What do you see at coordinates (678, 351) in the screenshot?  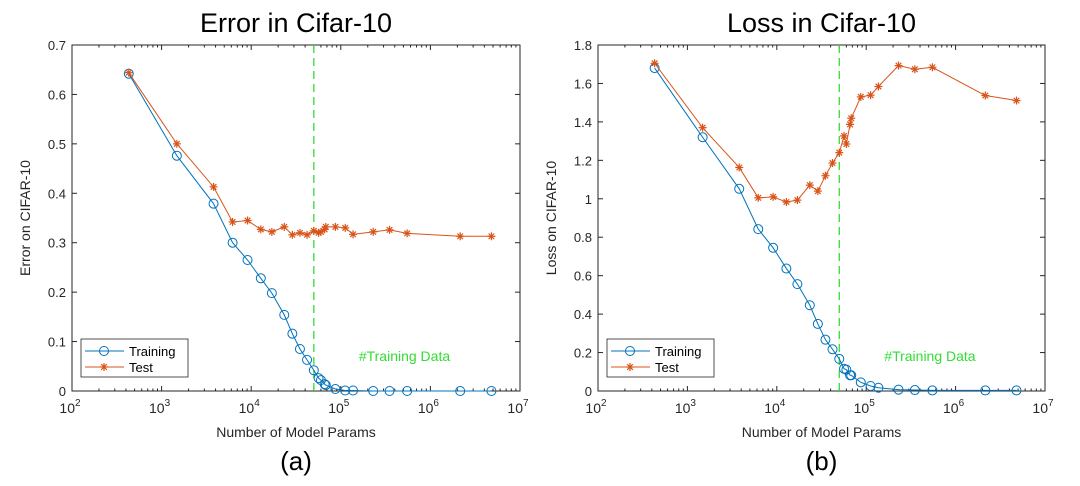 I see `legend-label: Training` at bounding box center [678, 351].